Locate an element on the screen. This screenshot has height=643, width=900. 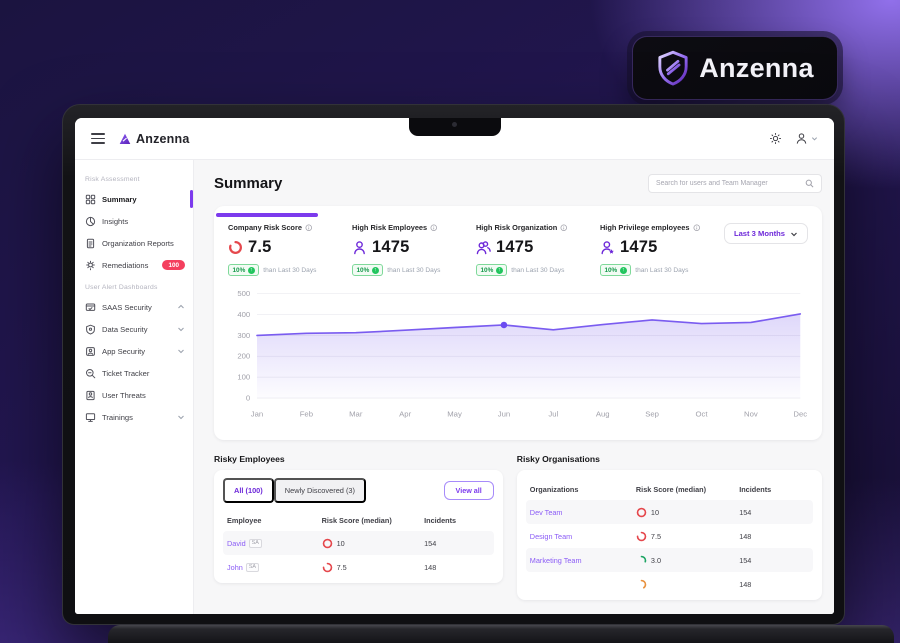
sidebar-item-label: Organization Reports is located at coordinates (138, 243).